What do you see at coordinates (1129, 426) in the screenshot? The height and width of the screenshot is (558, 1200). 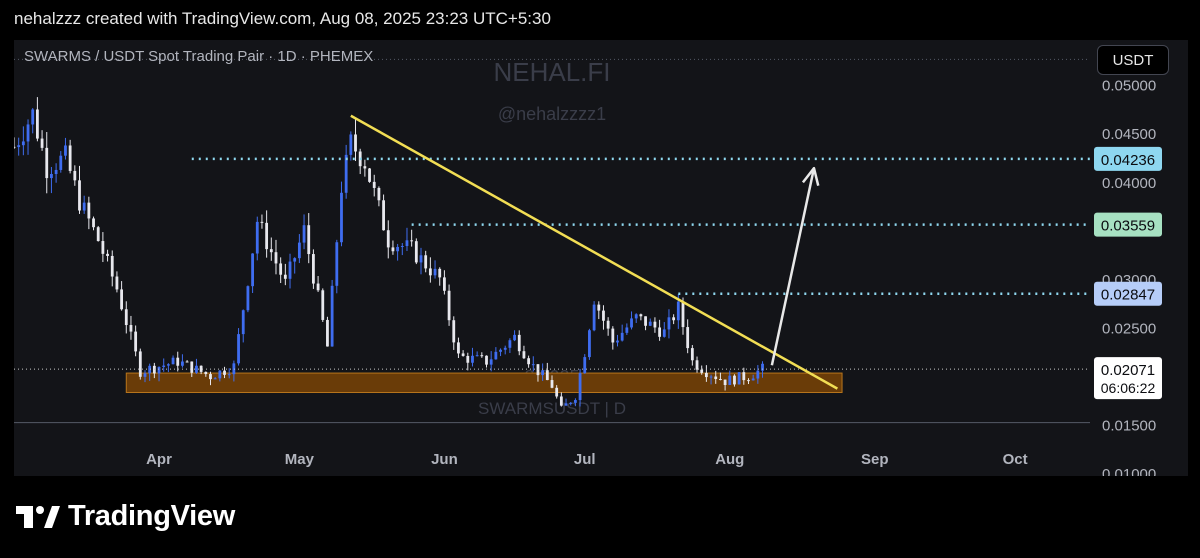 I see `y-axis-tick-label: 0.01500` at bounding box center [1129, 426].